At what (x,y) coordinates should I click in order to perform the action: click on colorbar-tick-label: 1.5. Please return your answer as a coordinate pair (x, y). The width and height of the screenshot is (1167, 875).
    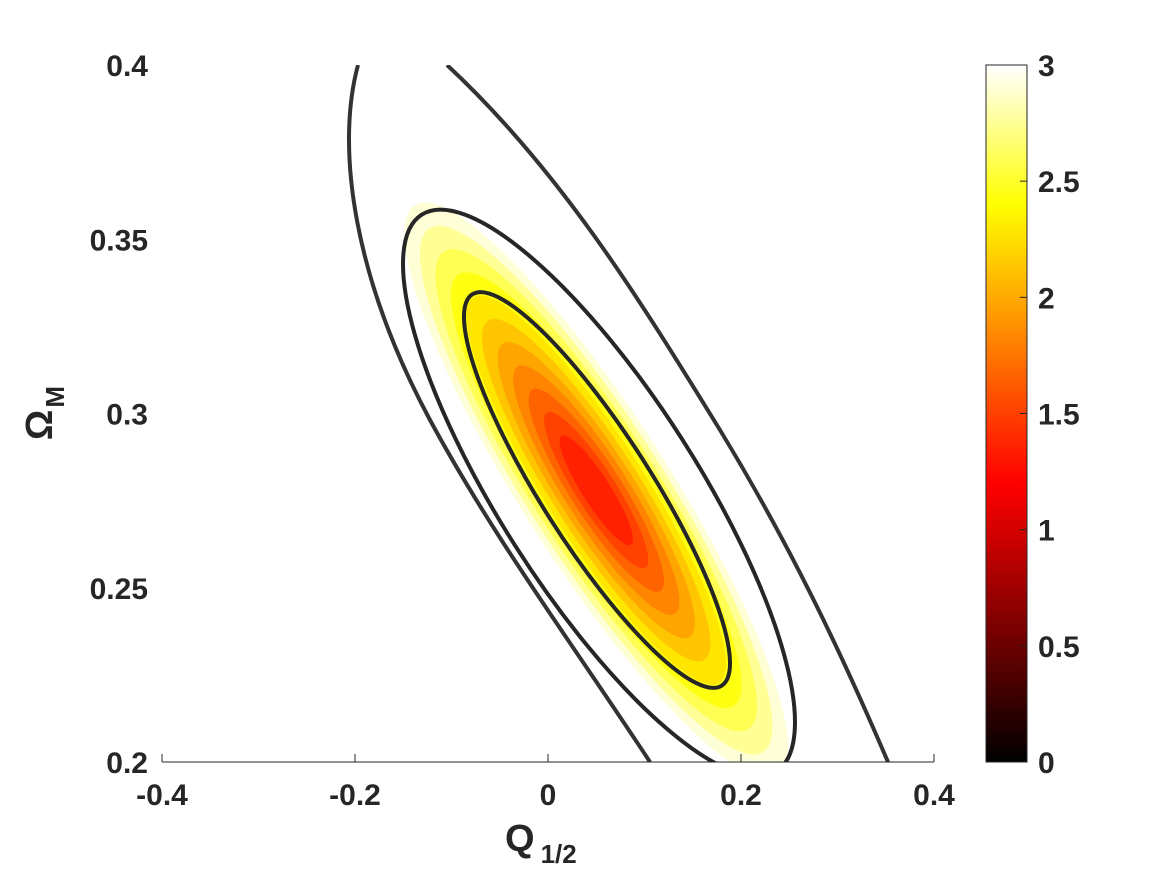
    Looking at the image, I should click on (1059, 415).